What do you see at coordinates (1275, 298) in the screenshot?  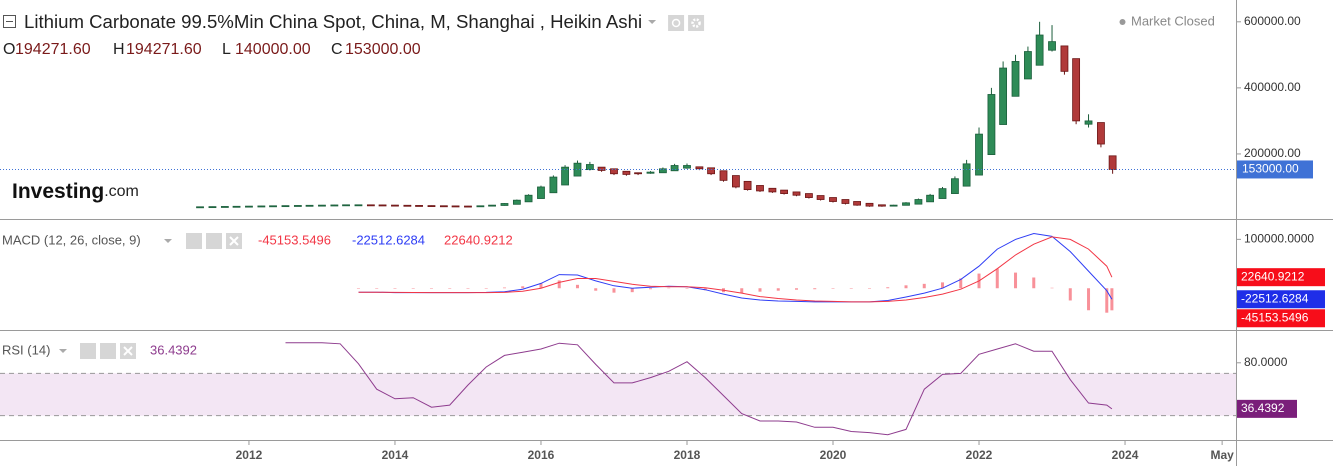 I see `value-tag-label: -22512.6284` at bounding box center [1275, 298].